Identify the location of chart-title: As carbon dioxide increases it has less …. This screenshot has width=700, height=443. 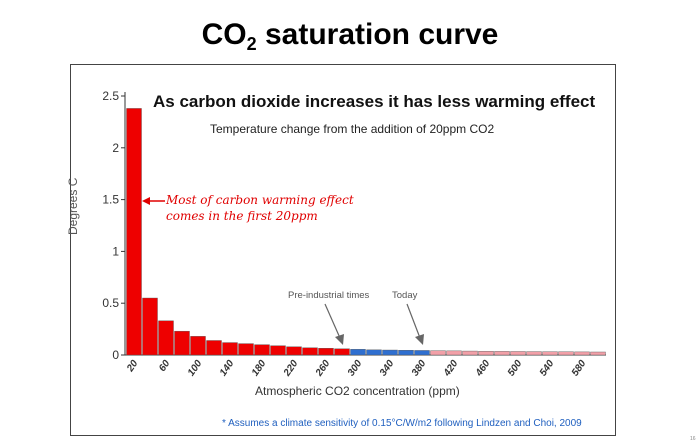
(374, 101).